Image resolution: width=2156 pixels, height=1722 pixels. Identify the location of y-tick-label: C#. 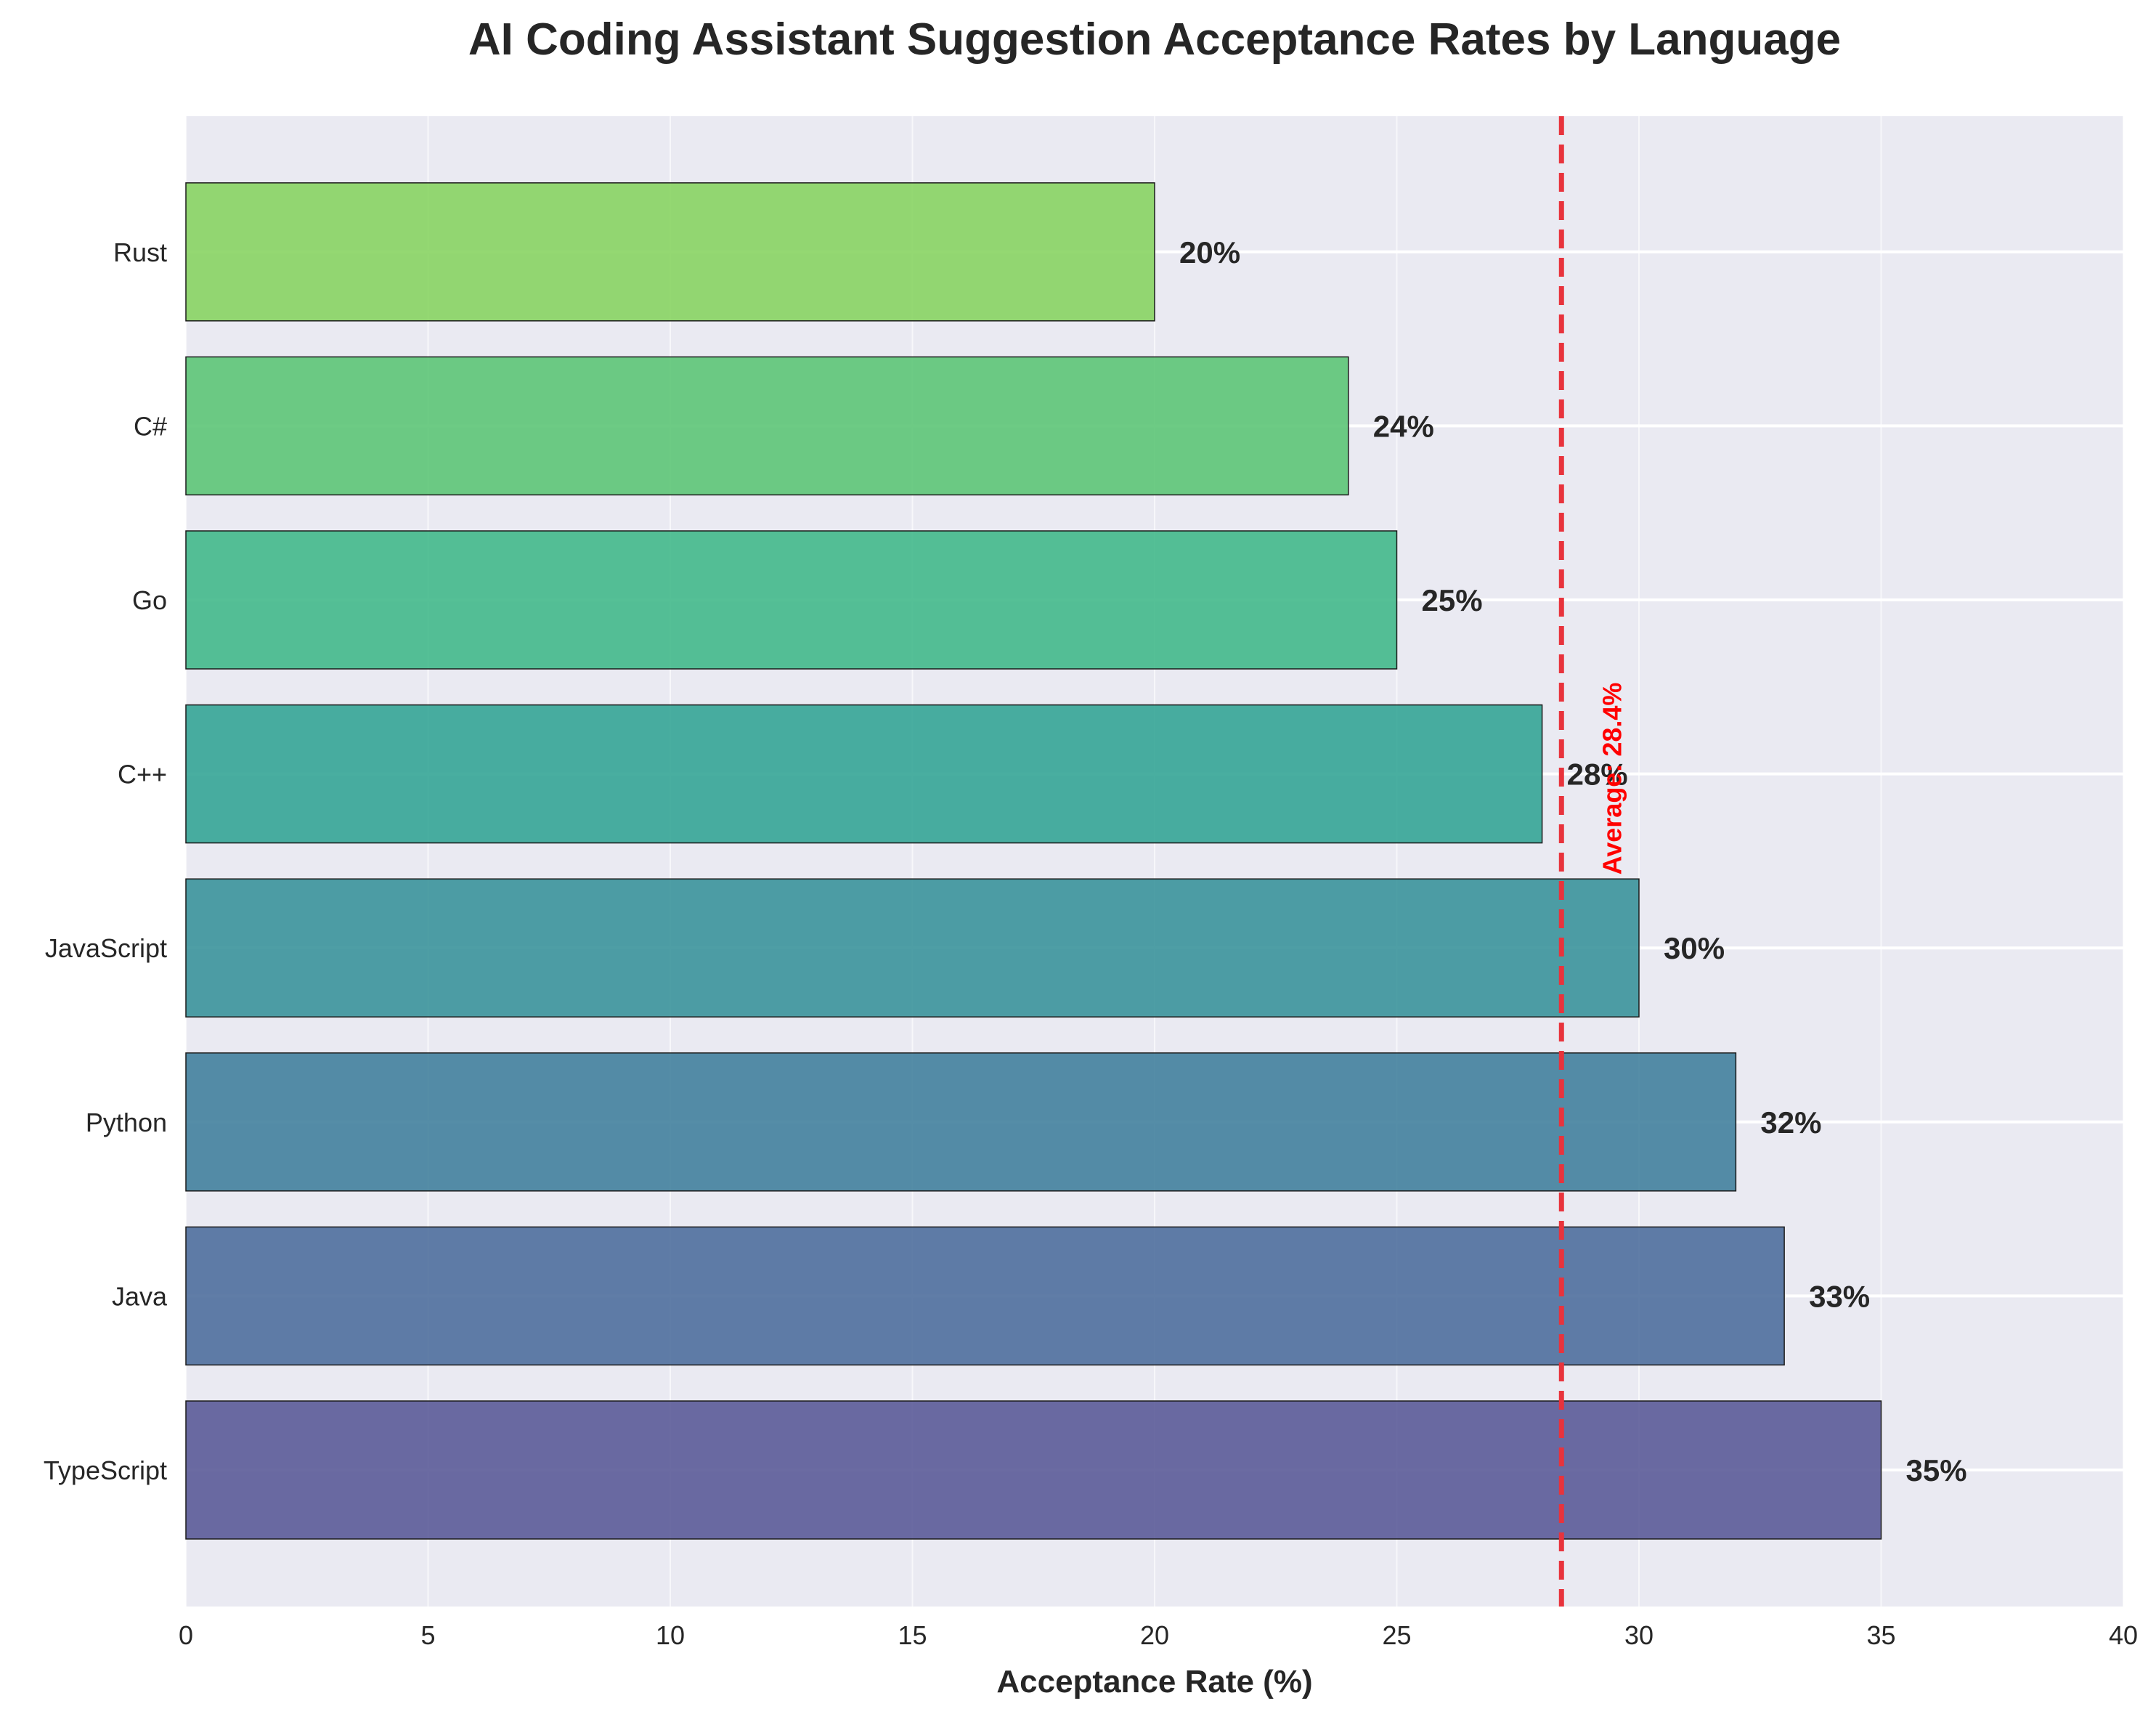
(150, 426).